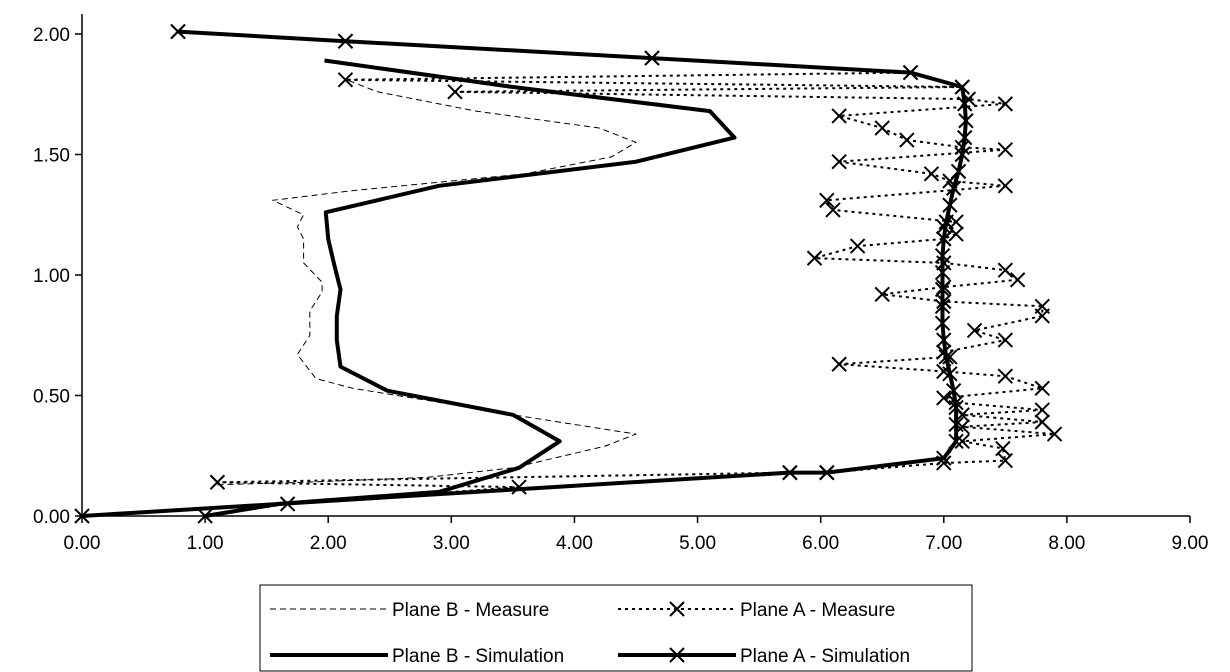 The image size is (1230, 672). Describe the element at coordinates (82, 543) in the screenshot. I see `x-tick-label: 0.00` at that location.